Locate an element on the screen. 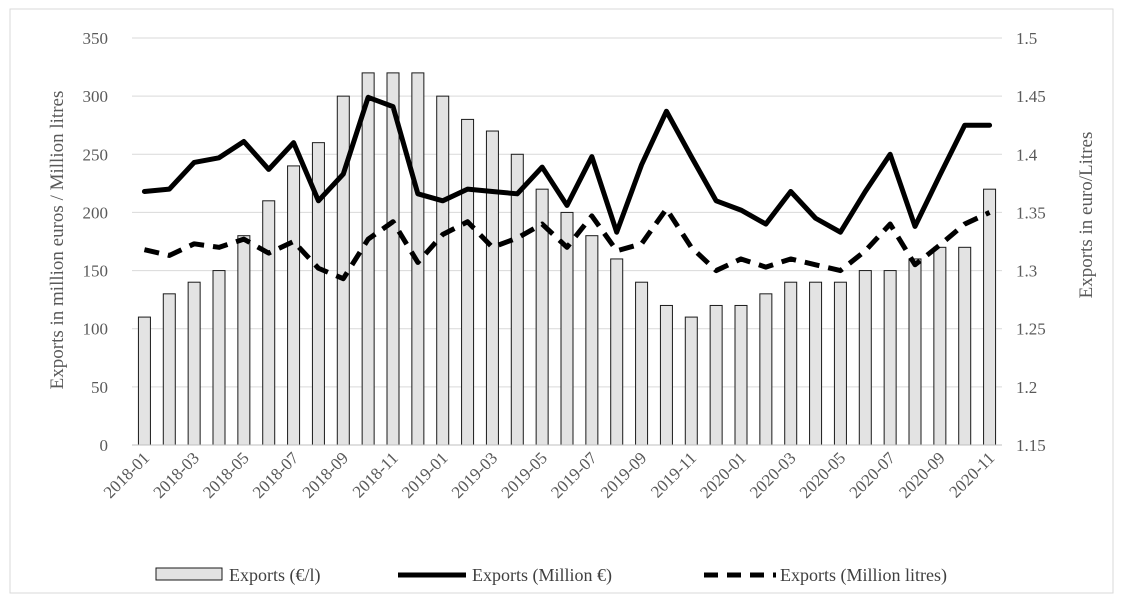  left-tick-label: 100 is located at coordinates (96, 329).